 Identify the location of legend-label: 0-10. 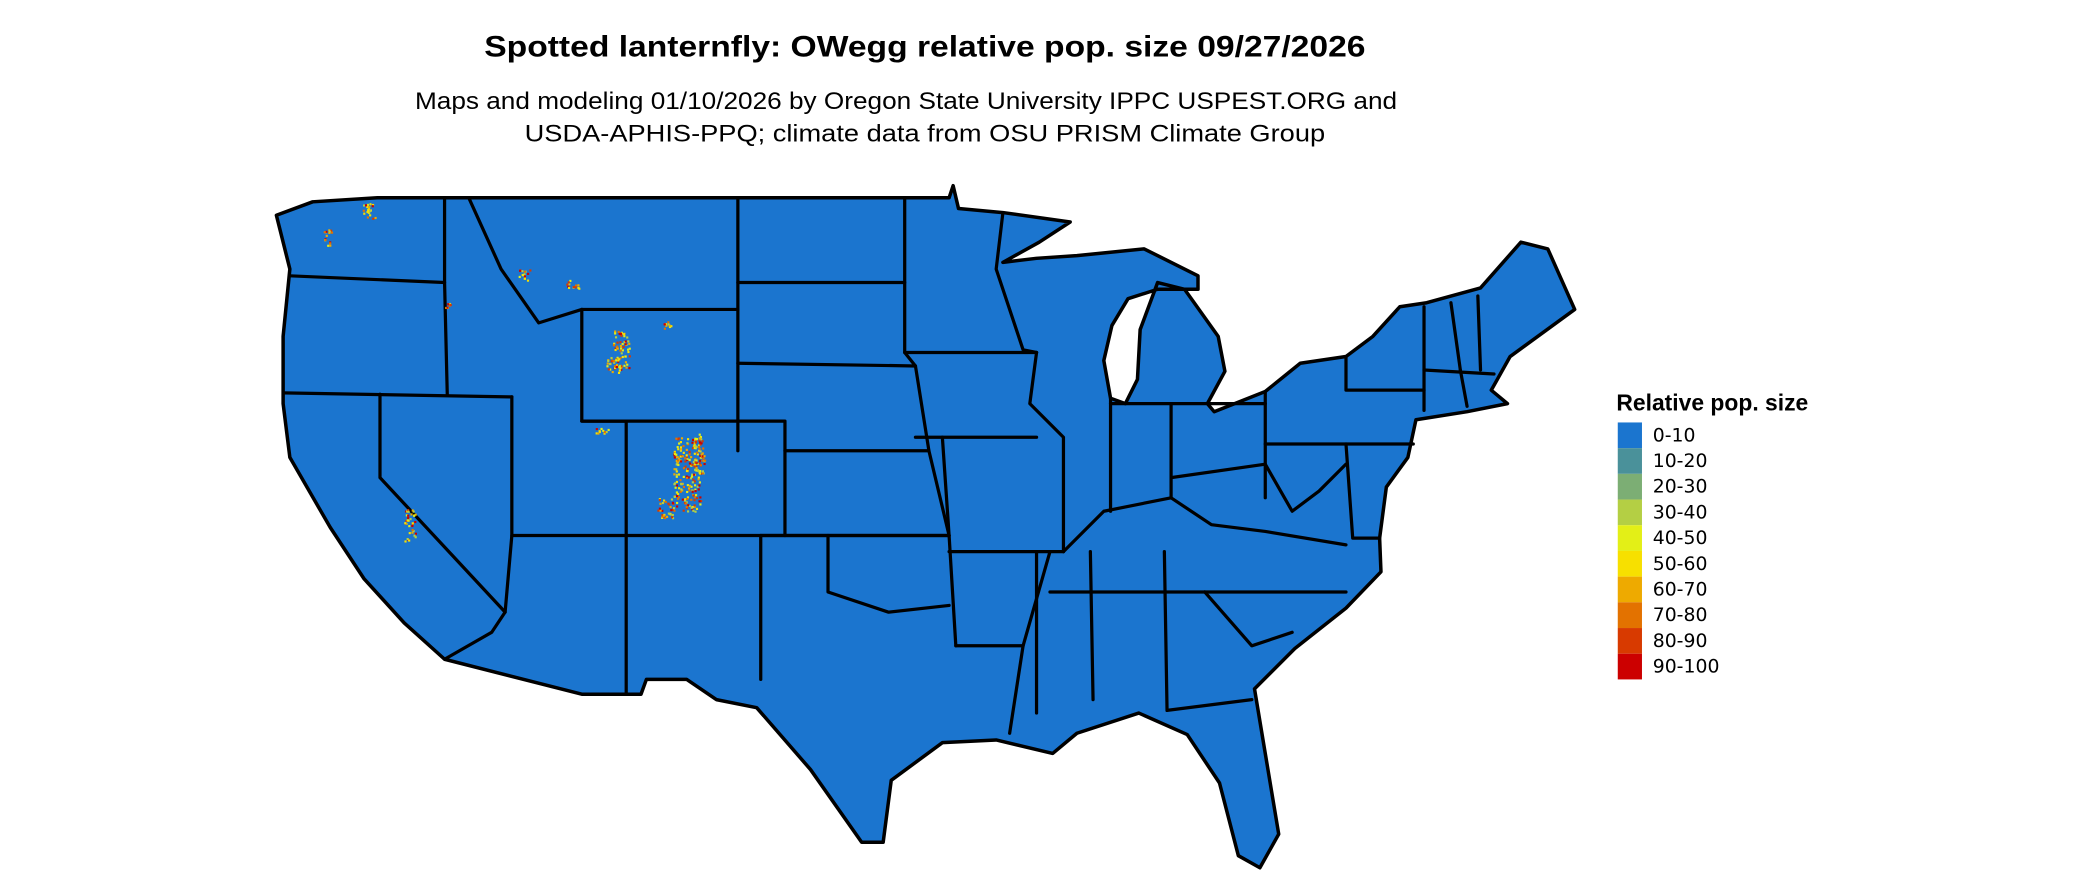
(1674, 435).